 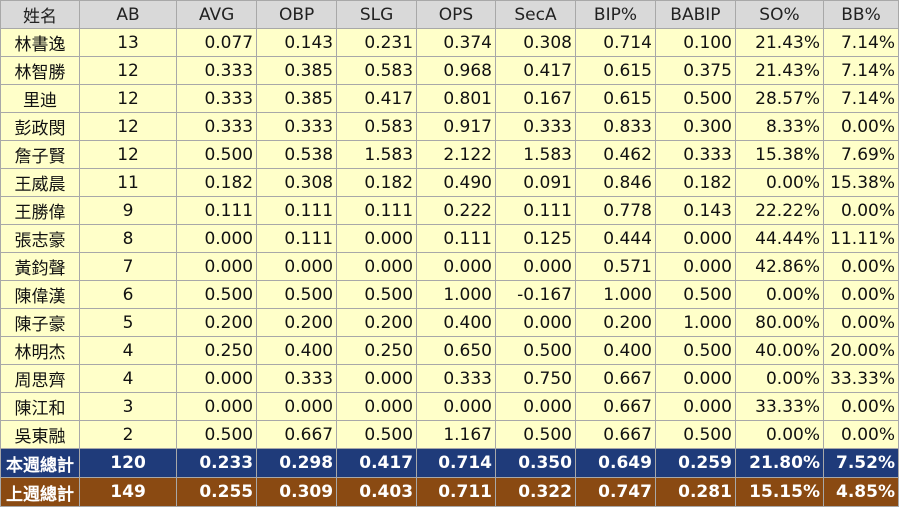 I want to click on cell-ab: 12, so click(x=128, y=126).